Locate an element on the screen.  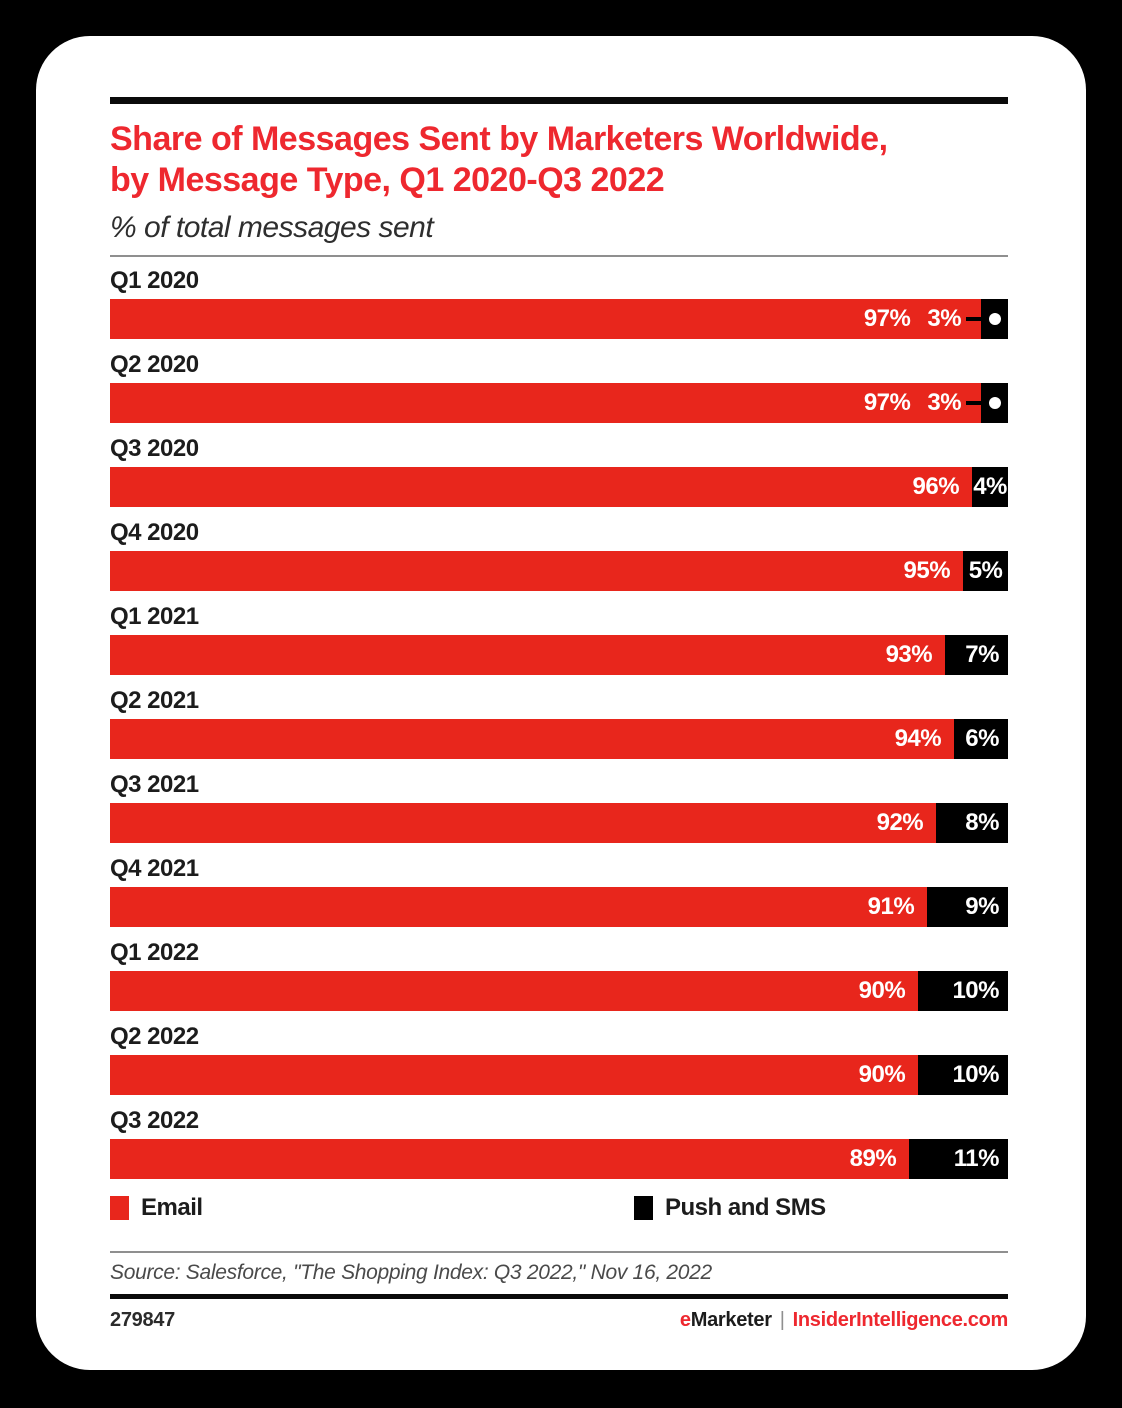
push-sms-bar-segment: 8% is located at coordinates (972, 823).